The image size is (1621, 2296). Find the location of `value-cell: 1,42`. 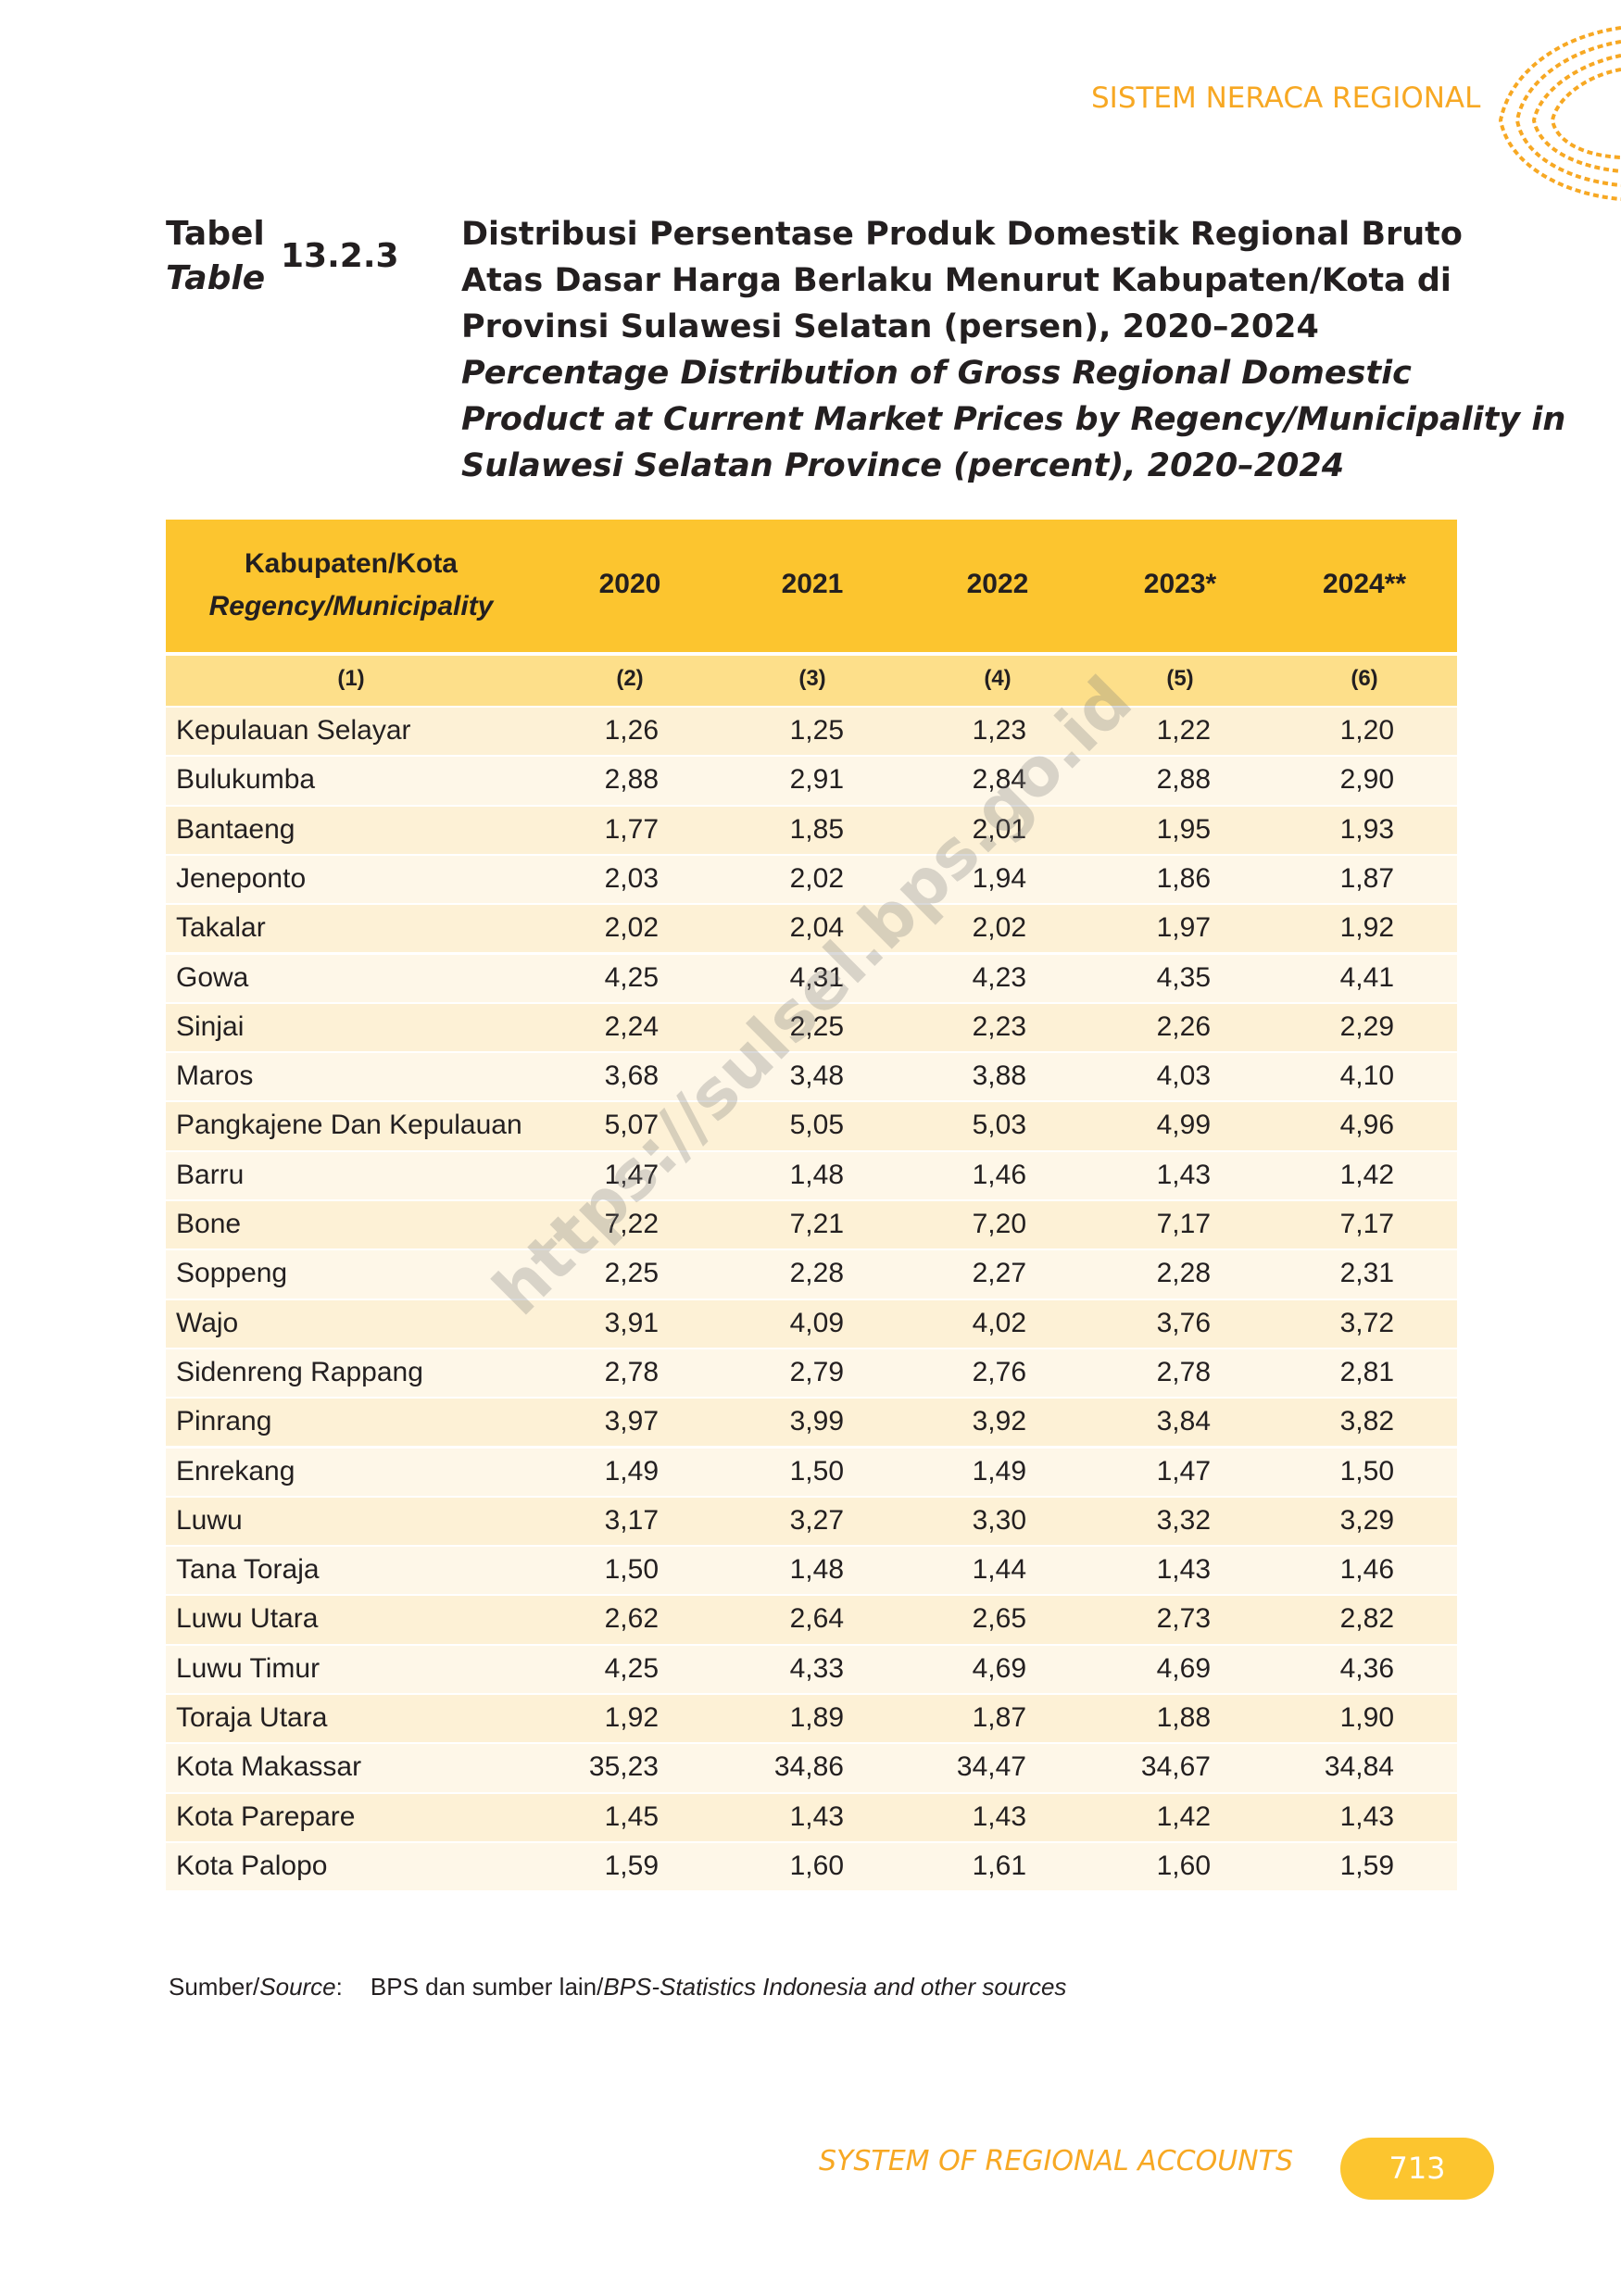

value-cell: 1,42 is located at coordinates (1183, 1816).